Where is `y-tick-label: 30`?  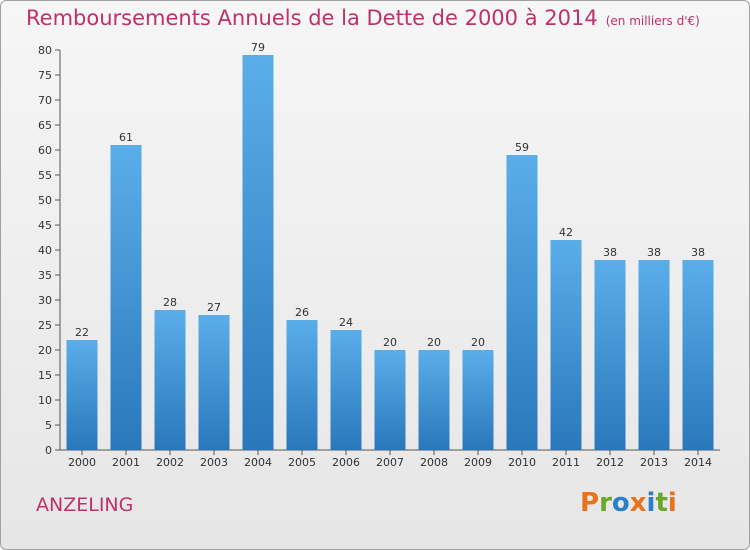
y-tick-label: 30 is located at coordinates (45, 300).